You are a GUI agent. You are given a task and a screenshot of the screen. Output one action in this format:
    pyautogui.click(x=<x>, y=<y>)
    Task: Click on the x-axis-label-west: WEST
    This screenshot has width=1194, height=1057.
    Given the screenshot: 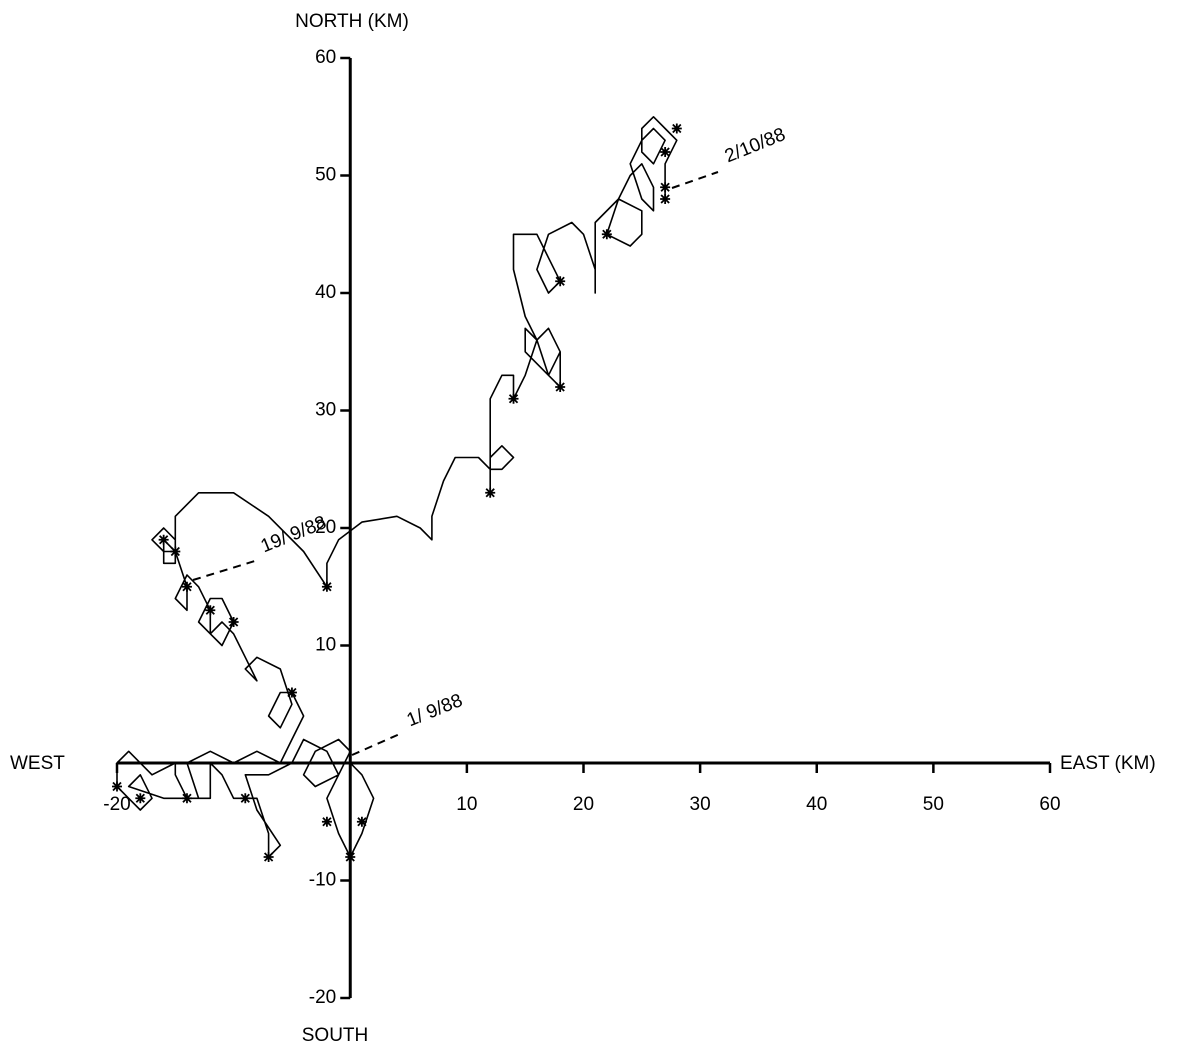 What is the action you would take?
    pyautogui.click(x=37, y=763)
    